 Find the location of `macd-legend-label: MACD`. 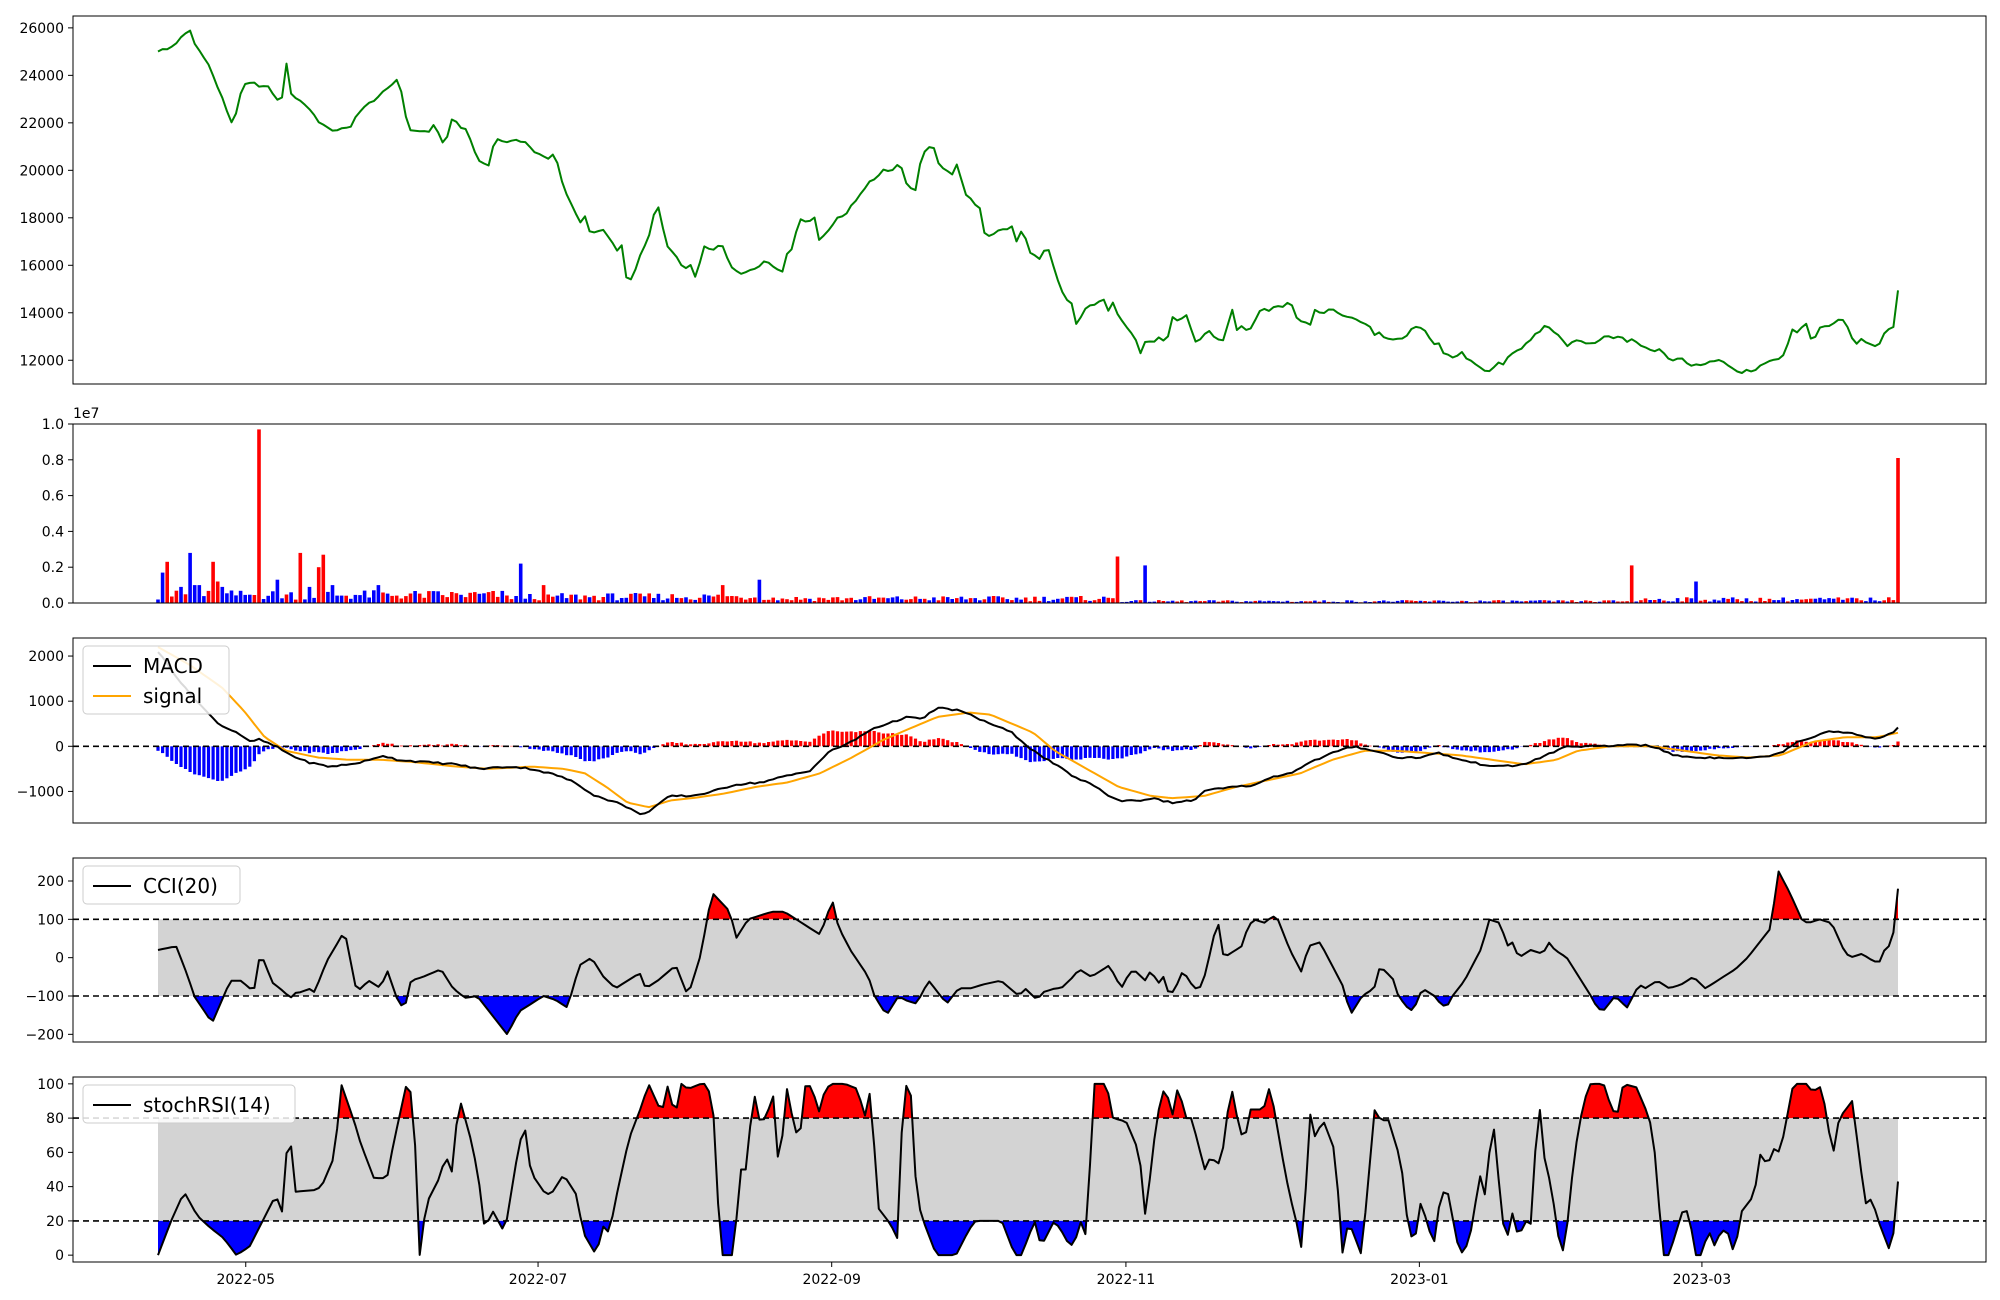

macd-legend-label: MACD is located at coordinates (173, 666).